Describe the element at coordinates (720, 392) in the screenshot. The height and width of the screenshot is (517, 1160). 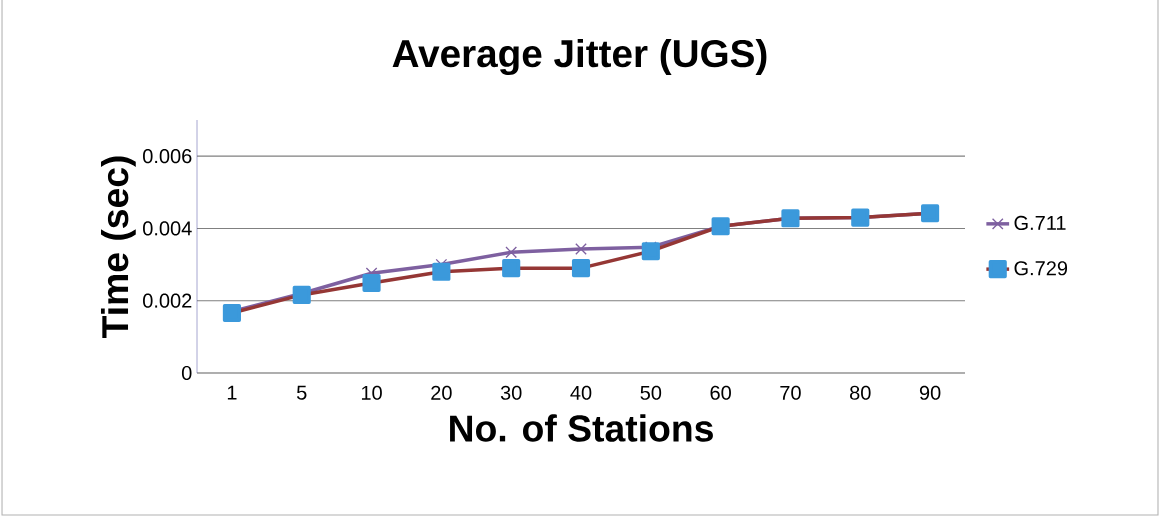
I see `x-tick-label: 60` at that location.